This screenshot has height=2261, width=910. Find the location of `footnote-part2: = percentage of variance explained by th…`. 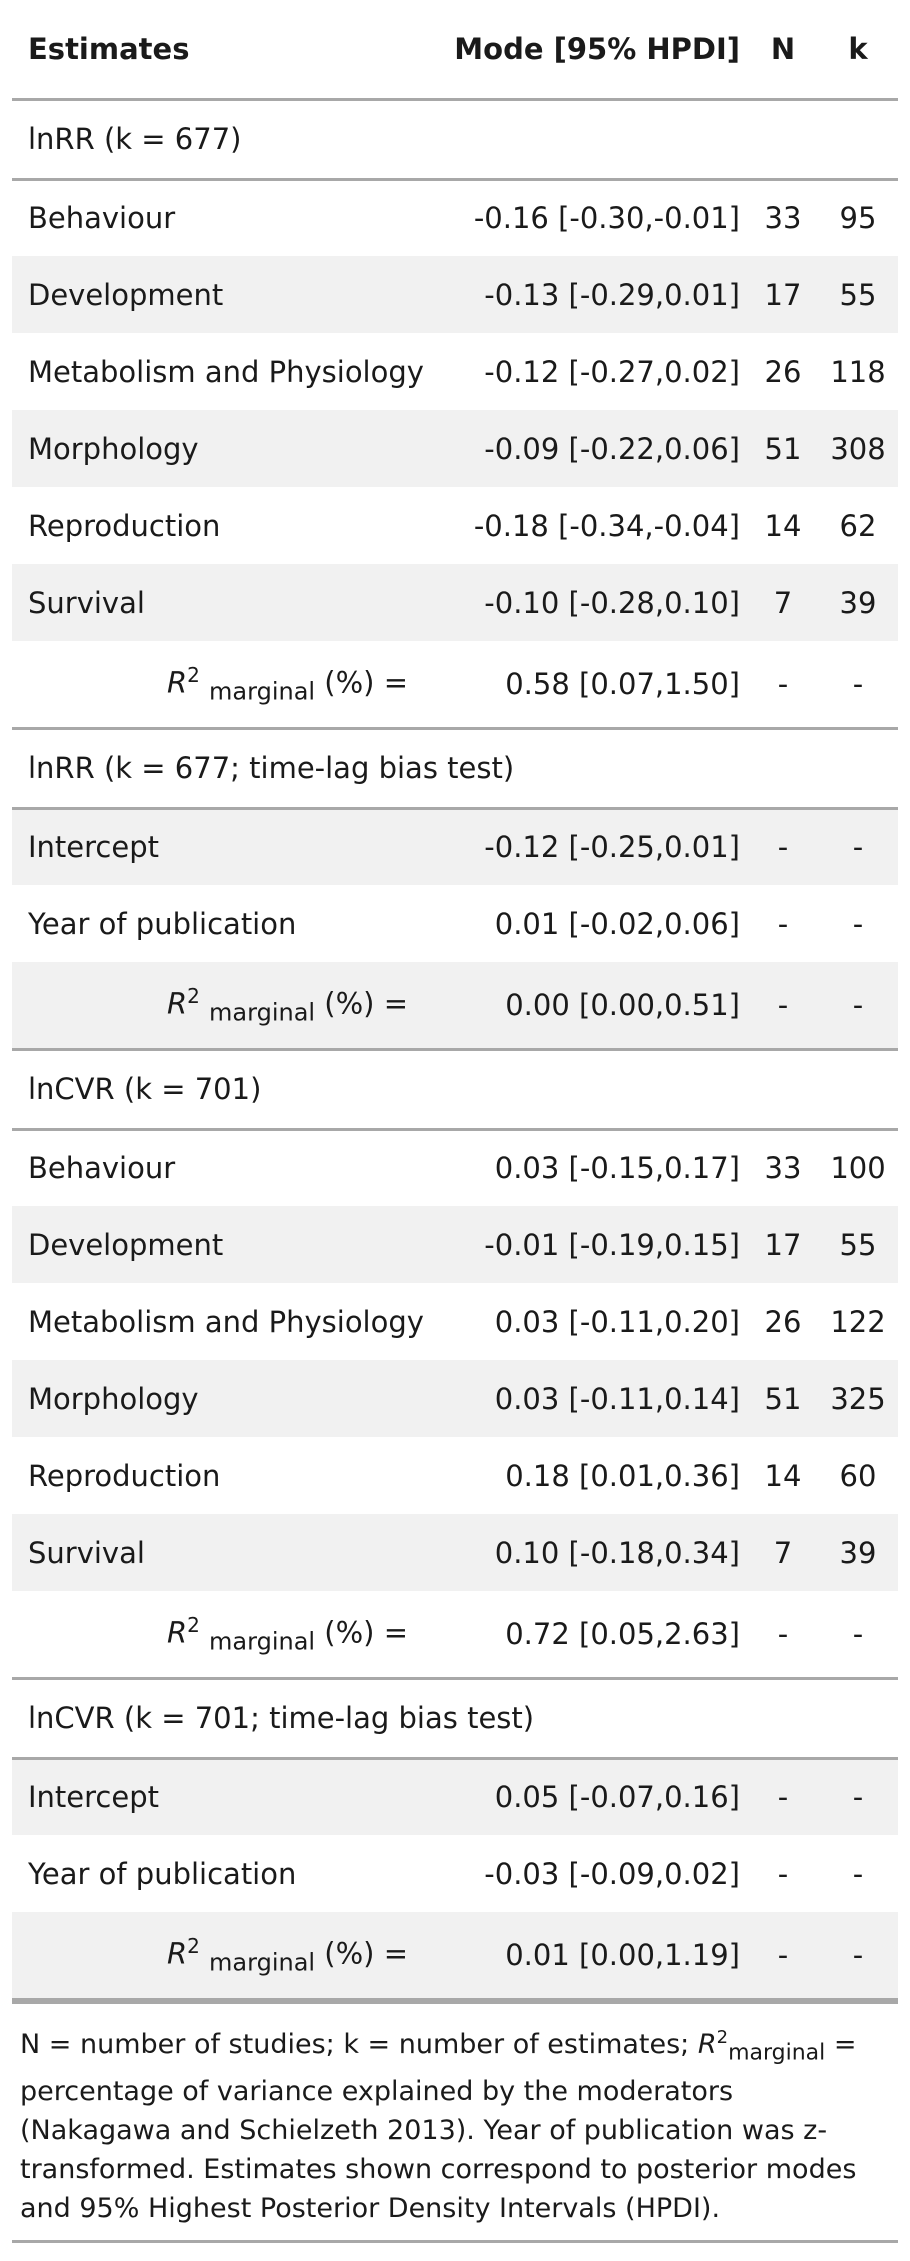

footnote-part2: = percentage of variance explained by th… is located at coordinates (438, 2126).